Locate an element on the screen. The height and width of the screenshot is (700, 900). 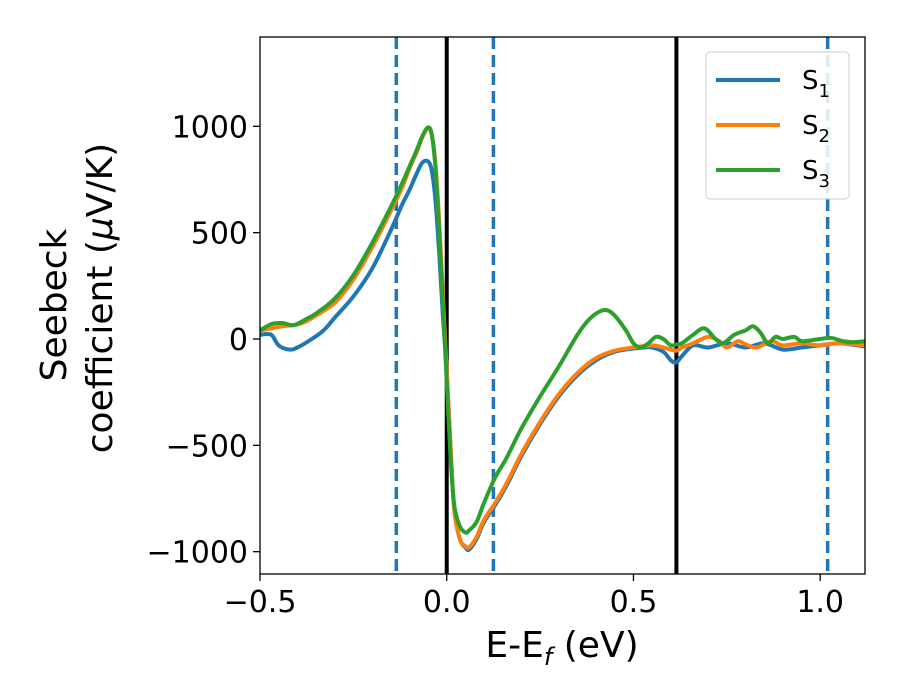
legend-label-s2: S2 is located at coordinates (816, 129).